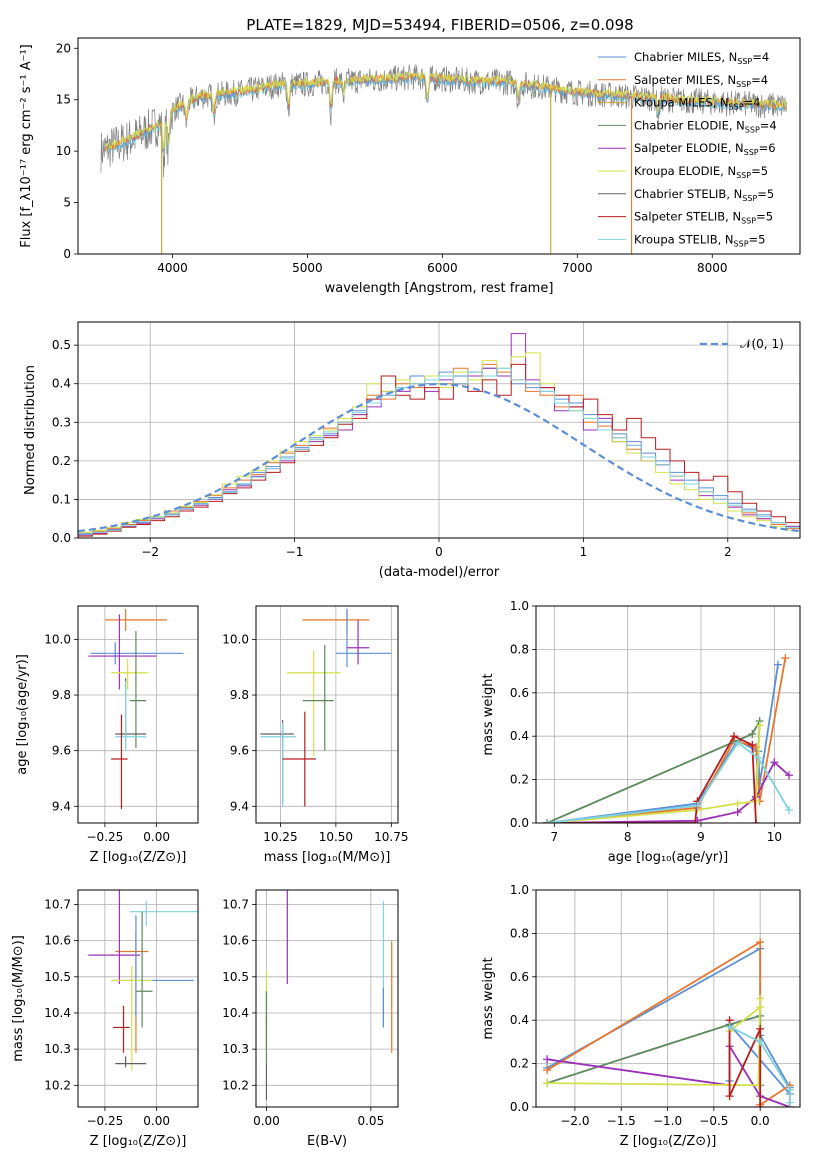  What do you see at coordinates (57, 1049) in the screenshot?
I see `y-tick-label: 10.3` at bounding box center [57, 1049].